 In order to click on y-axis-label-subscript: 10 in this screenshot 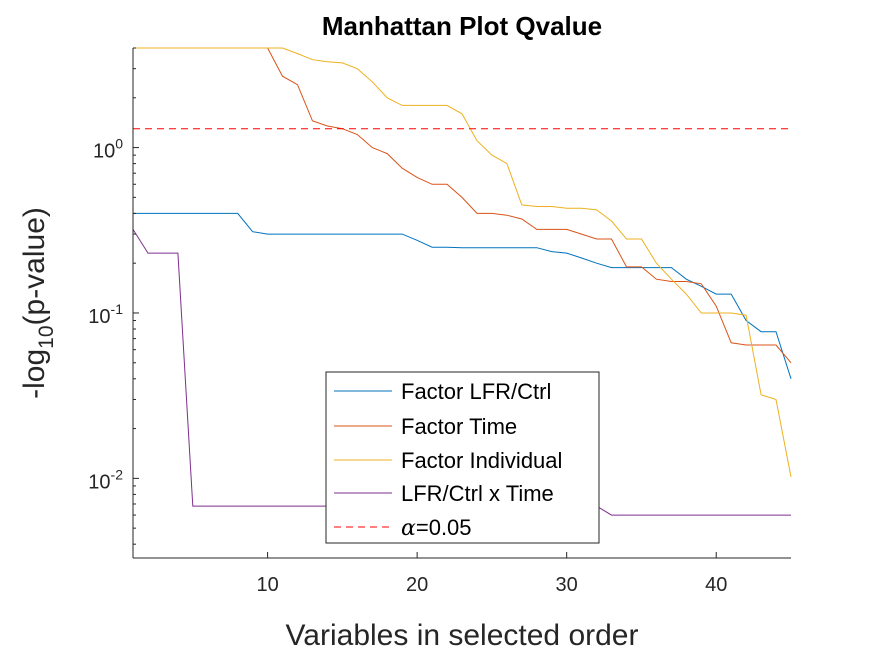, I will do `click(46, 336)`.